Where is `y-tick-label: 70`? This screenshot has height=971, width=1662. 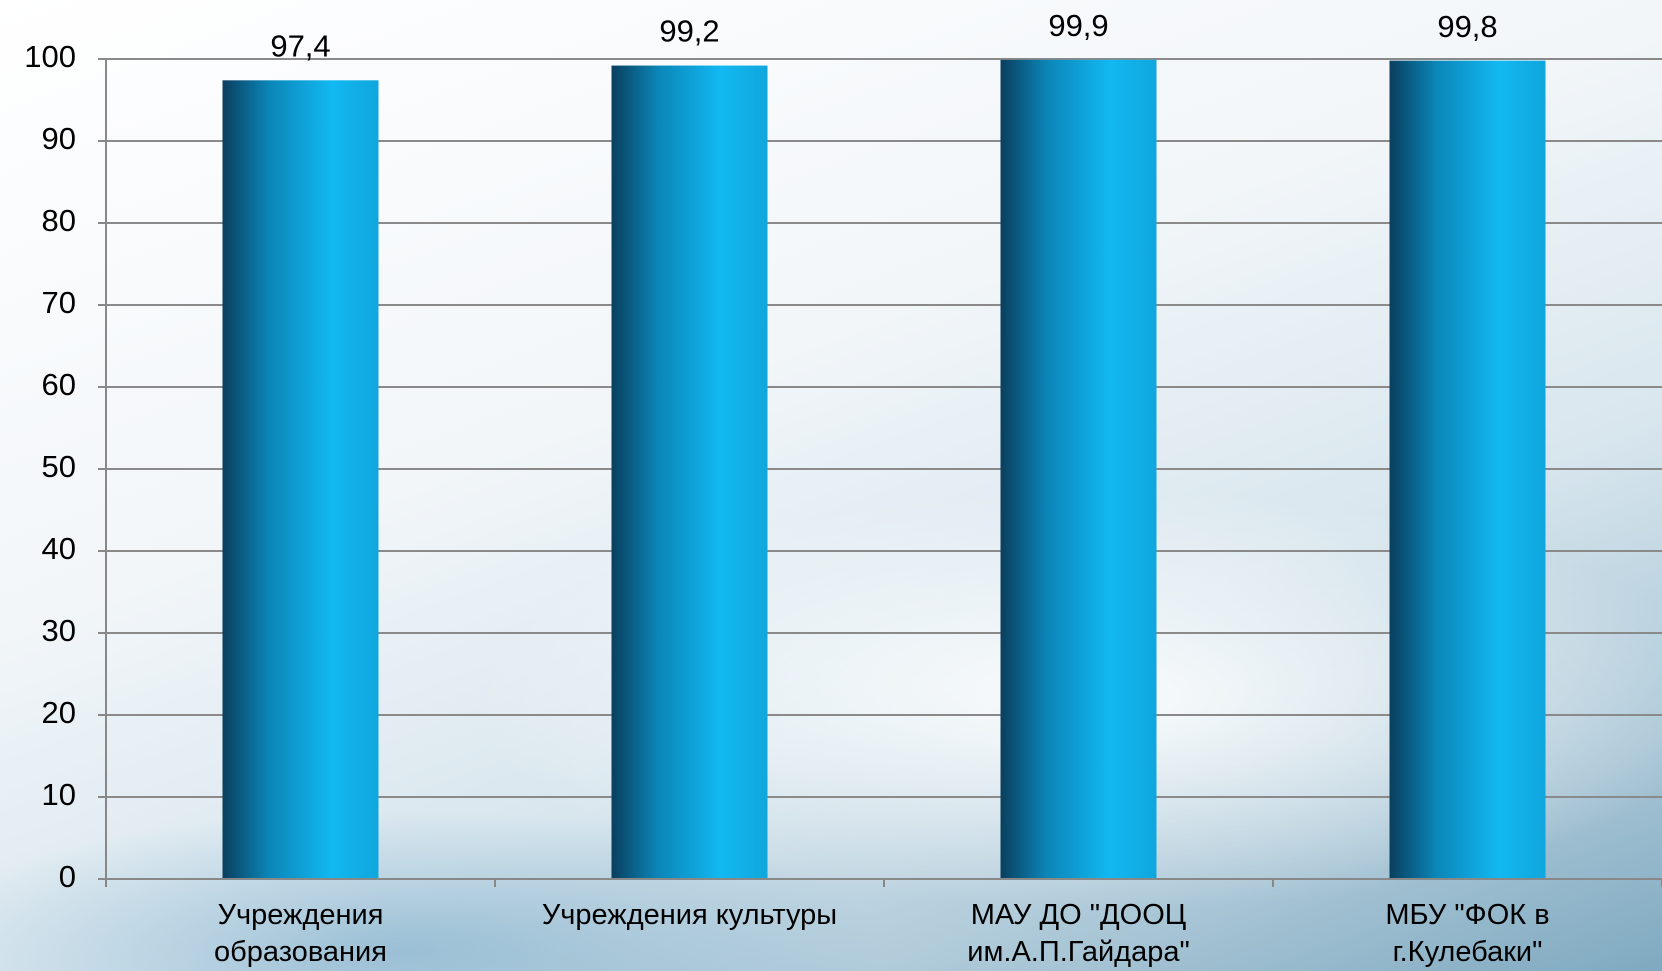
y-tick-label: 70 is located at coordinates (59, 302).